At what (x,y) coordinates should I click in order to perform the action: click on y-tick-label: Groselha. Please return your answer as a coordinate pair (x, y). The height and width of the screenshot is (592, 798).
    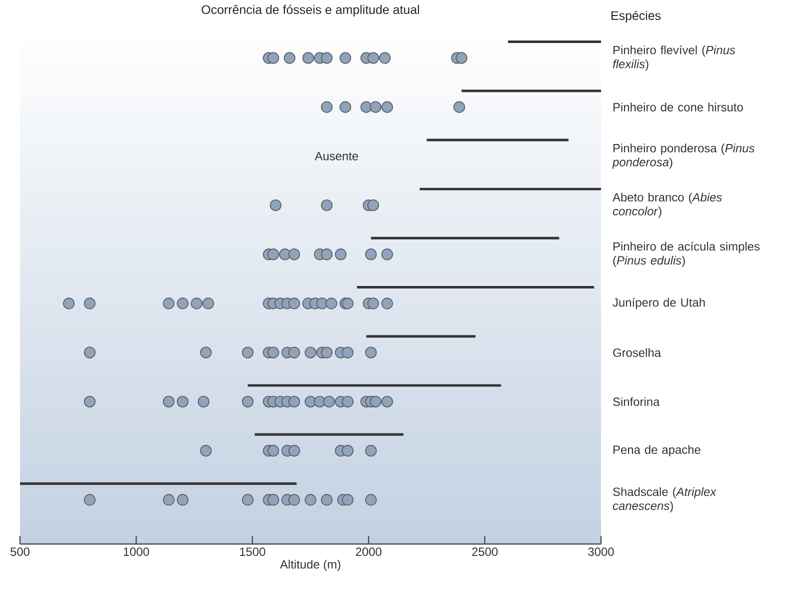
    Looking at the image, I should click on (637, 352).